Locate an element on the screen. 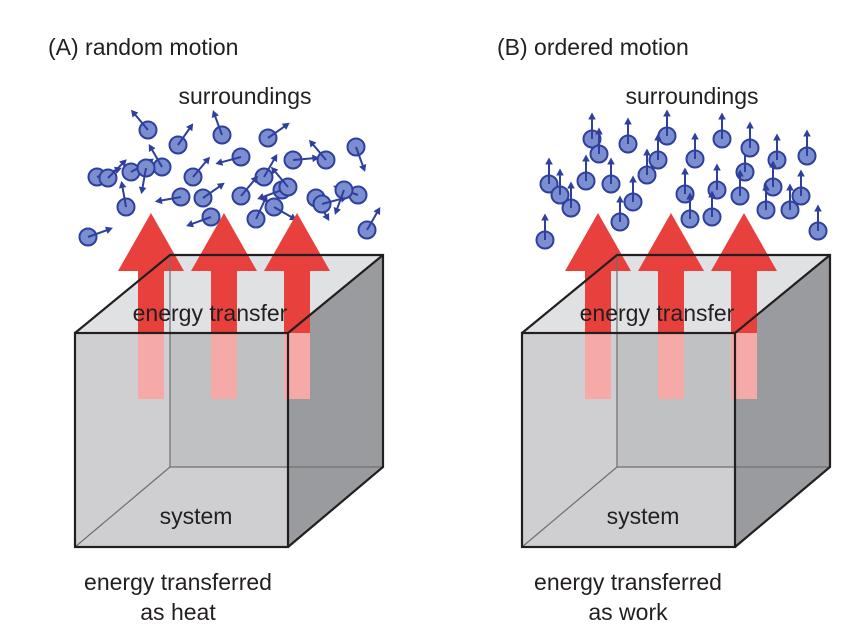  cube-right-face is located at coordinates (335, 401).